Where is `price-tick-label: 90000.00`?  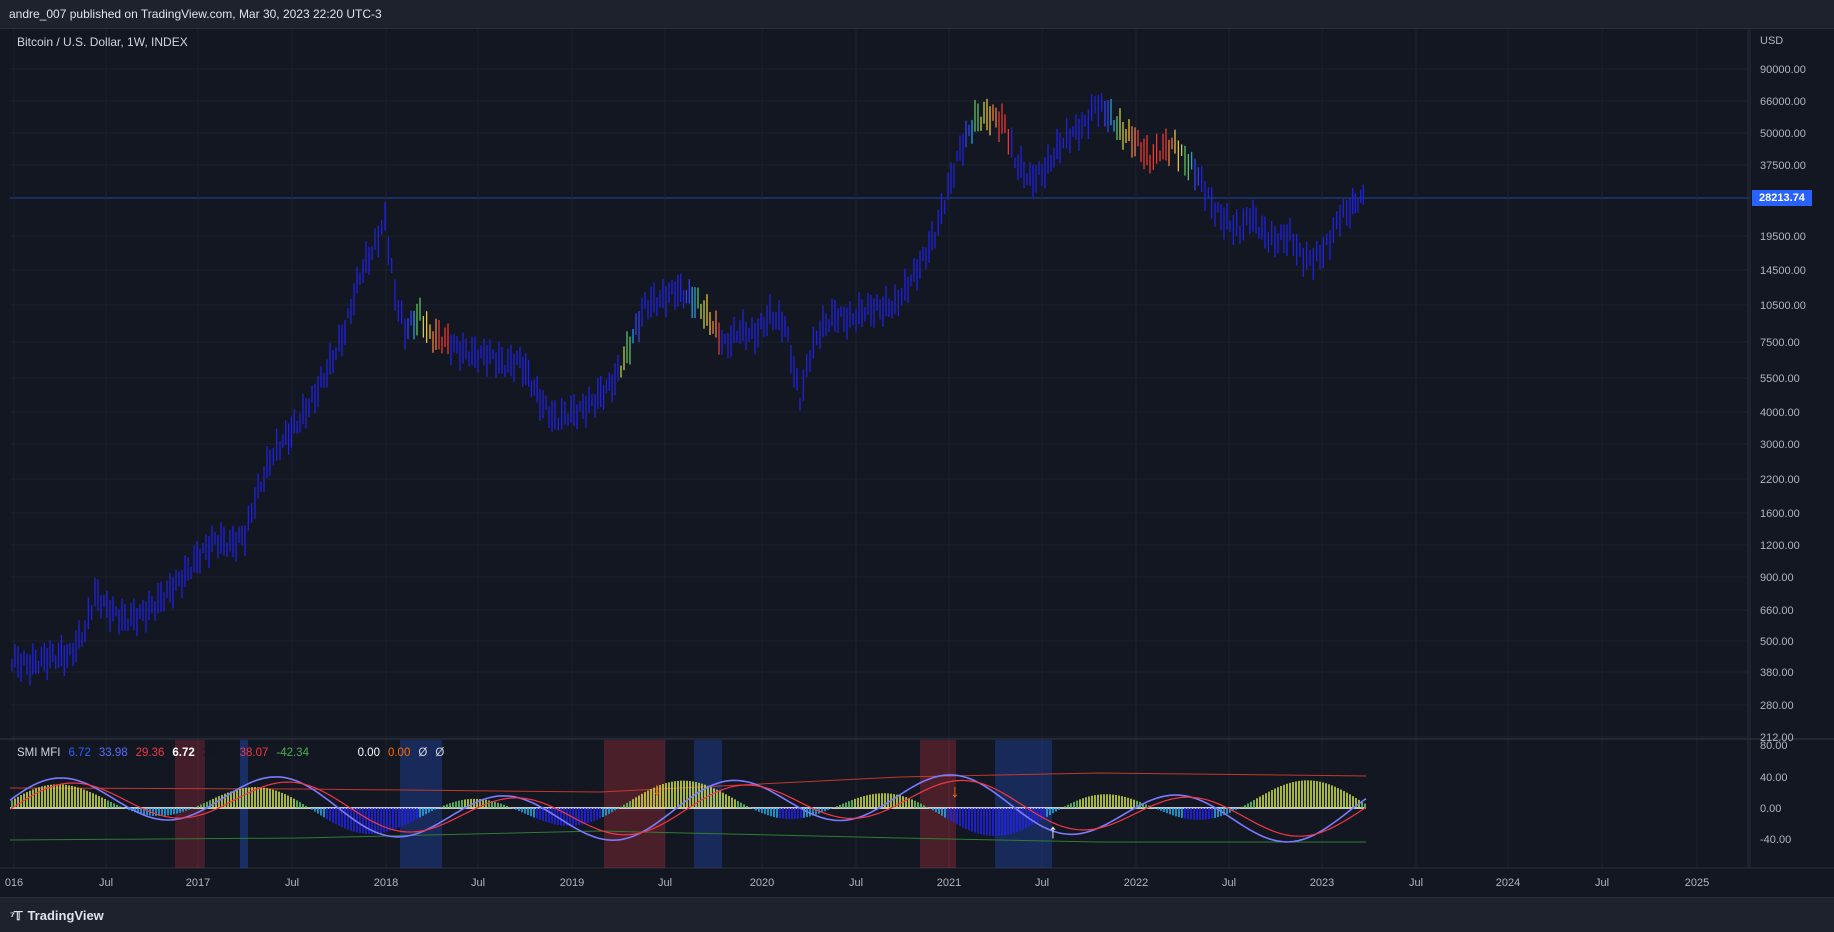 price-tick-label: 90000.00 is located at coordinates (1783, 70).